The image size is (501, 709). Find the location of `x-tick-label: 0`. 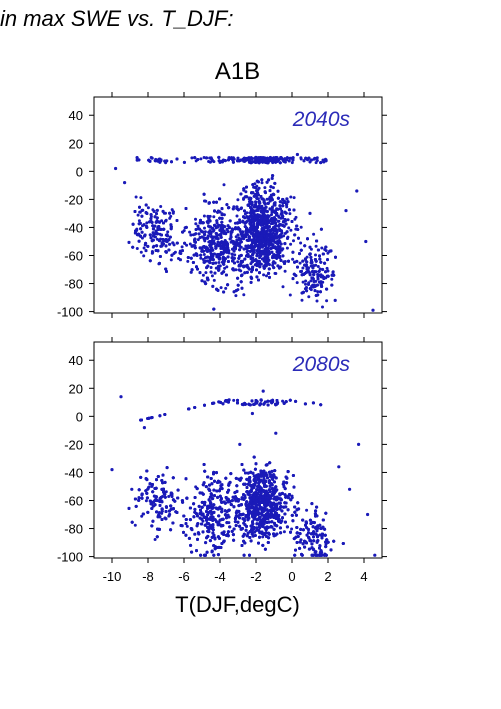

x-tick-label: 0 is located at coordinates (291, 576).